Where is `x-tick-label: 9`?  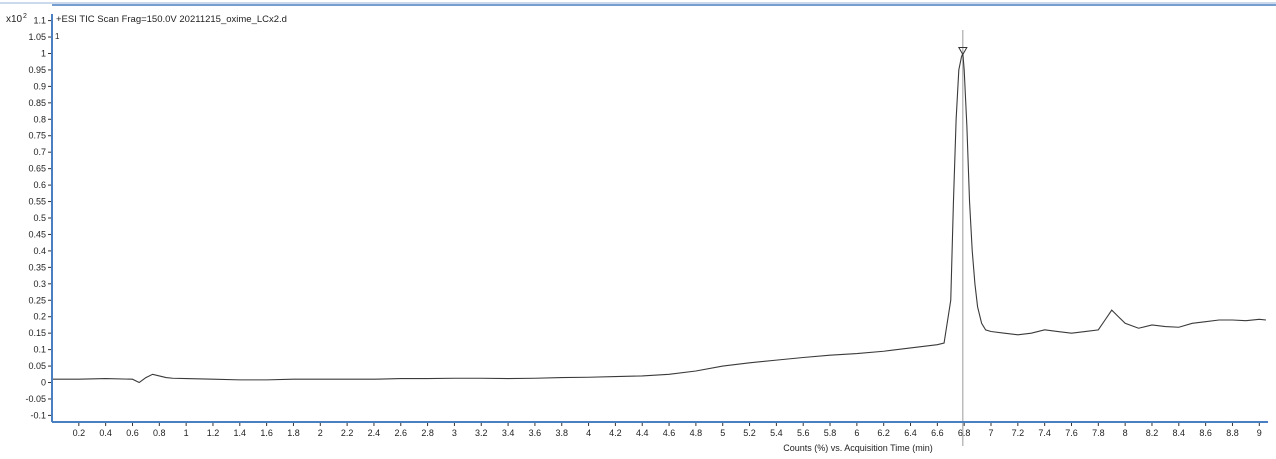
x-tick-label: 9 is located at coordinates (1259, 433).